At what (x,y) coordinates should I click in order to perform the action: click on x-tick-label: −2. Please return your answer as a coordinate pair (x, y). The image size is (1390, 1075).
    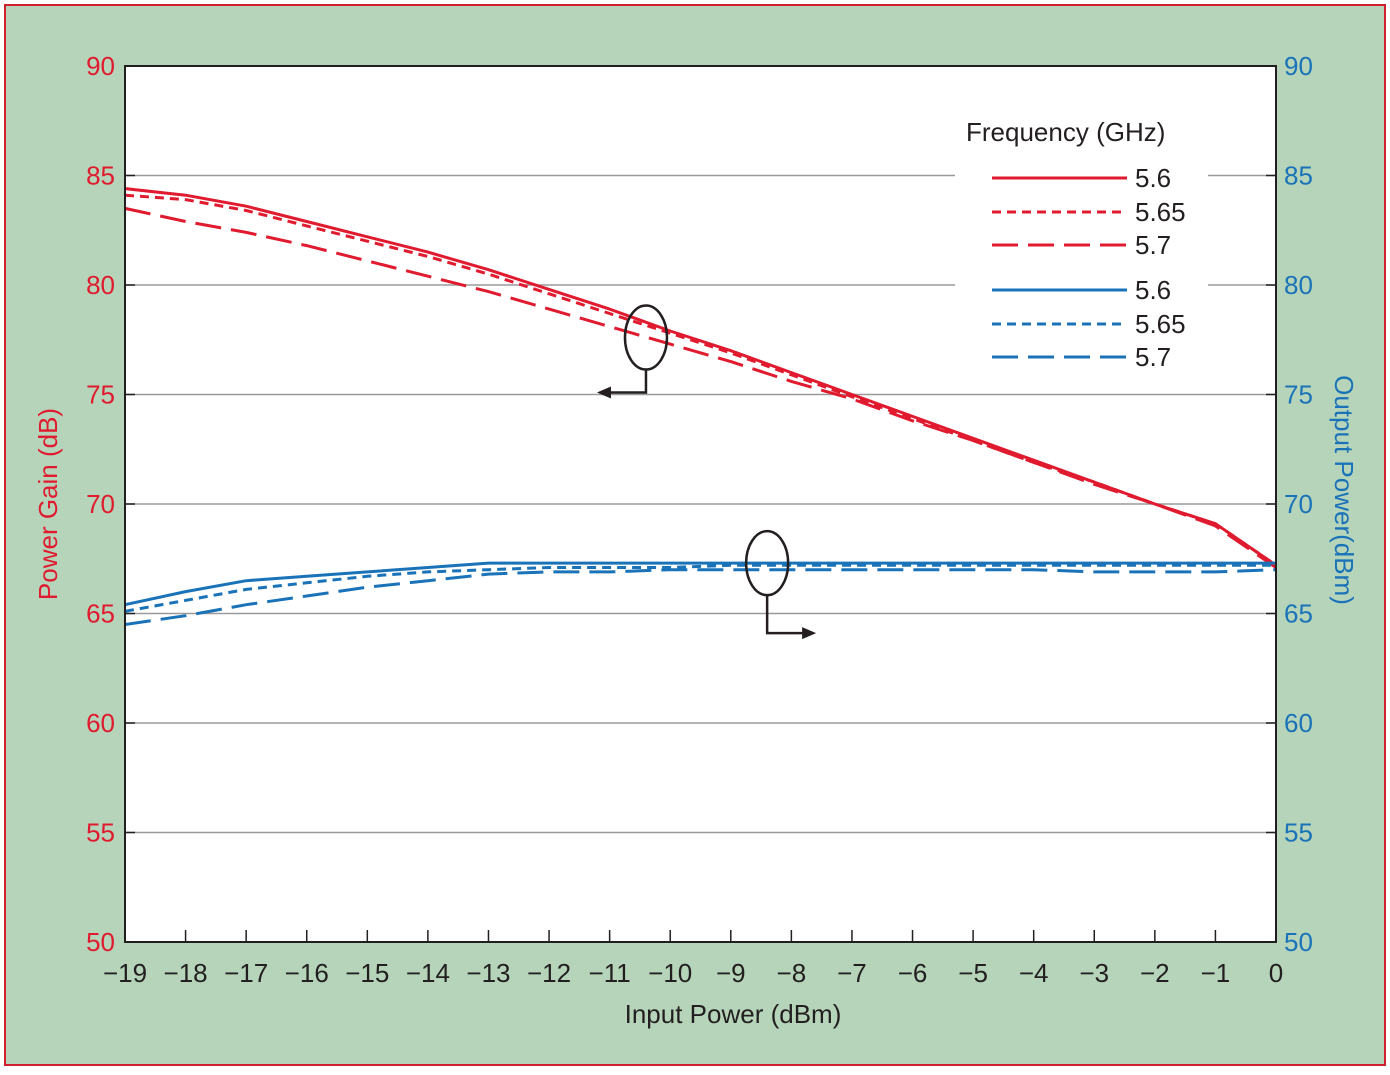
    Looking at the image, I should click on (1155, 973).